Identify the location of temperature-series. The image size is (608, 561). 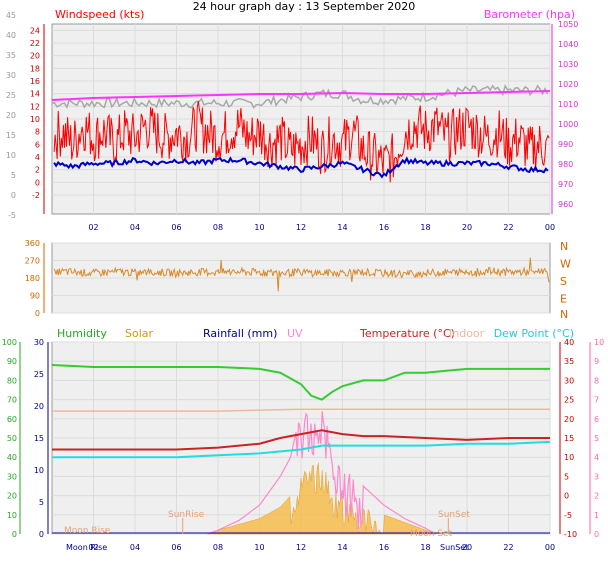
(301, 440).